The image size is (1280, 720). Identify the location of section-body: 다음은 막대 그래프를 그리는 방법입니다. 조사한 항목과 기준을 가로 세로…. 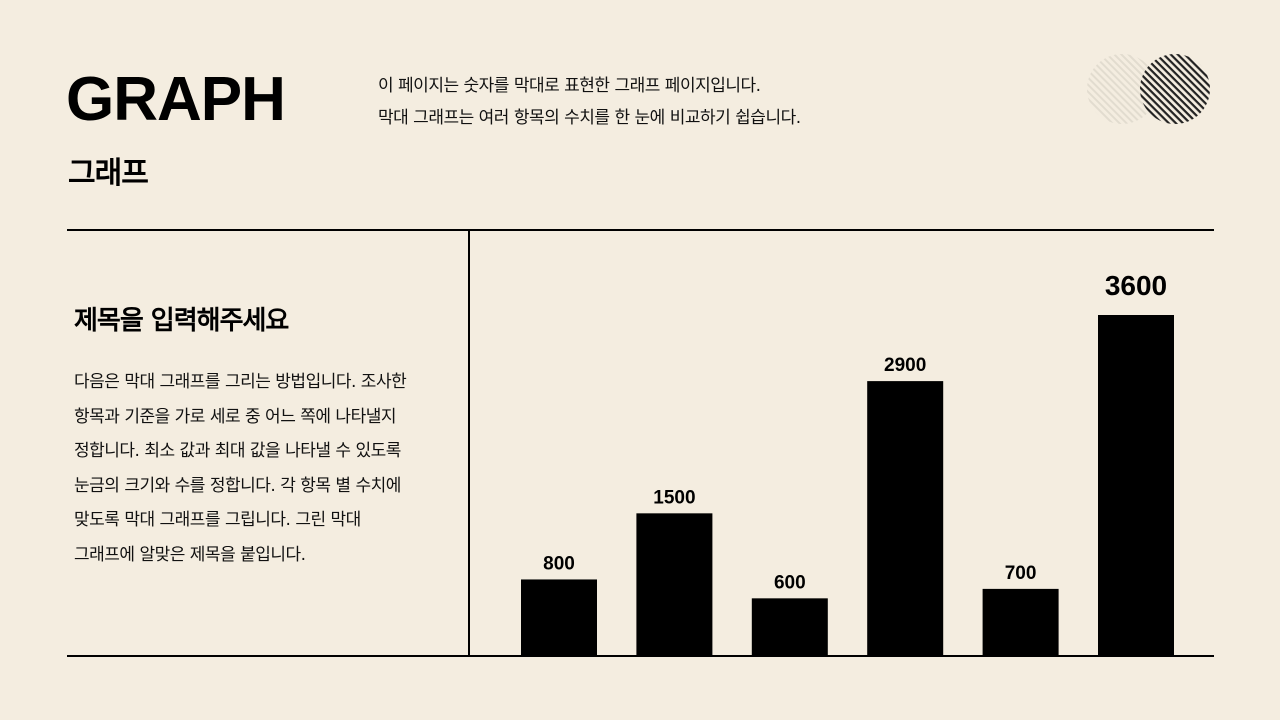
(240, 468).